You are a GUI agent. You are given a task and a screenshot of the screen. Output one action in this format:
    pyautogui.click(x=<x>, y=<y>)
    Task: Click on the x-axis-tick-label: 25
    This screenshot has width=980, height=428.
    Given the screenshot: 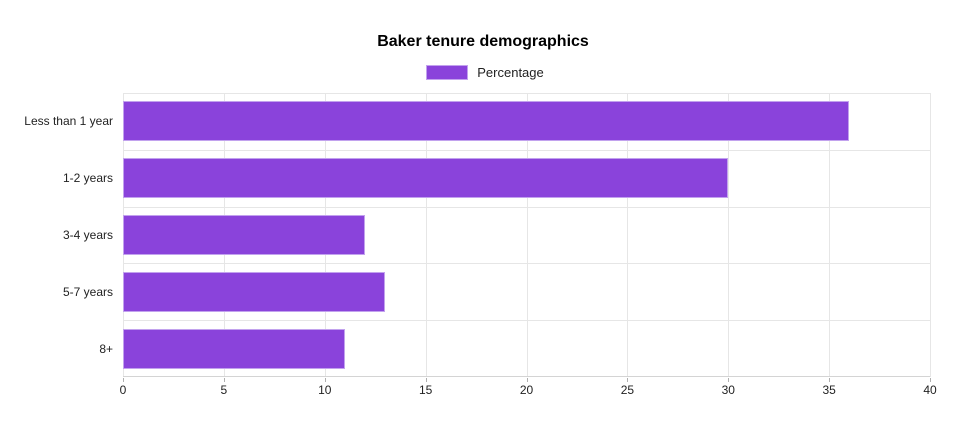 What is the action you would take?
    pyautogui.click(x=627, y=390)
    